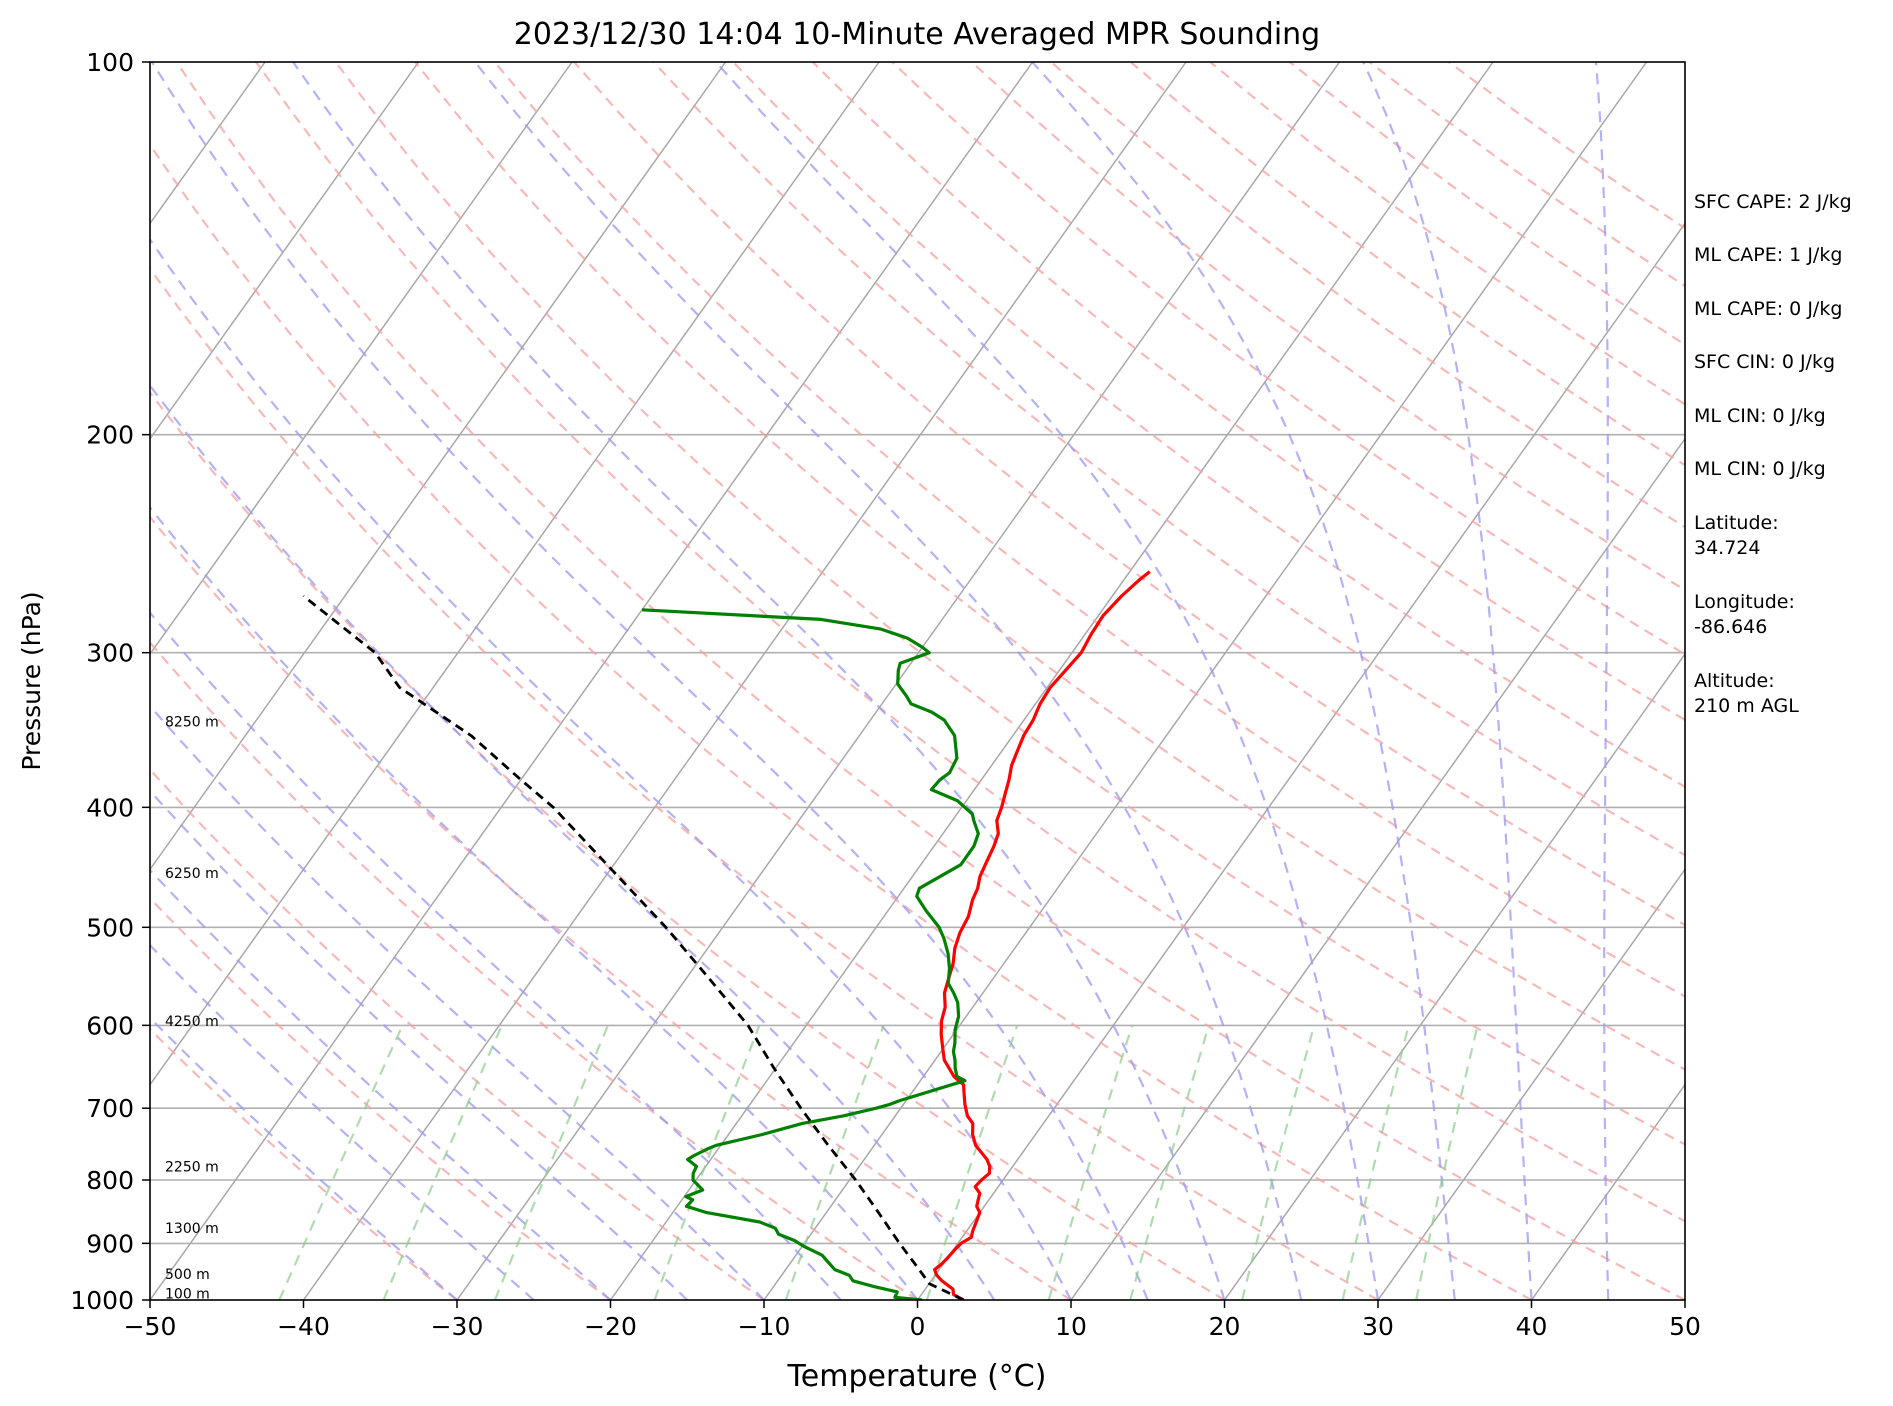  Describe the element at coordinates (110, 435) in the screenshot. I see `y-tick-label: 200` at that location.